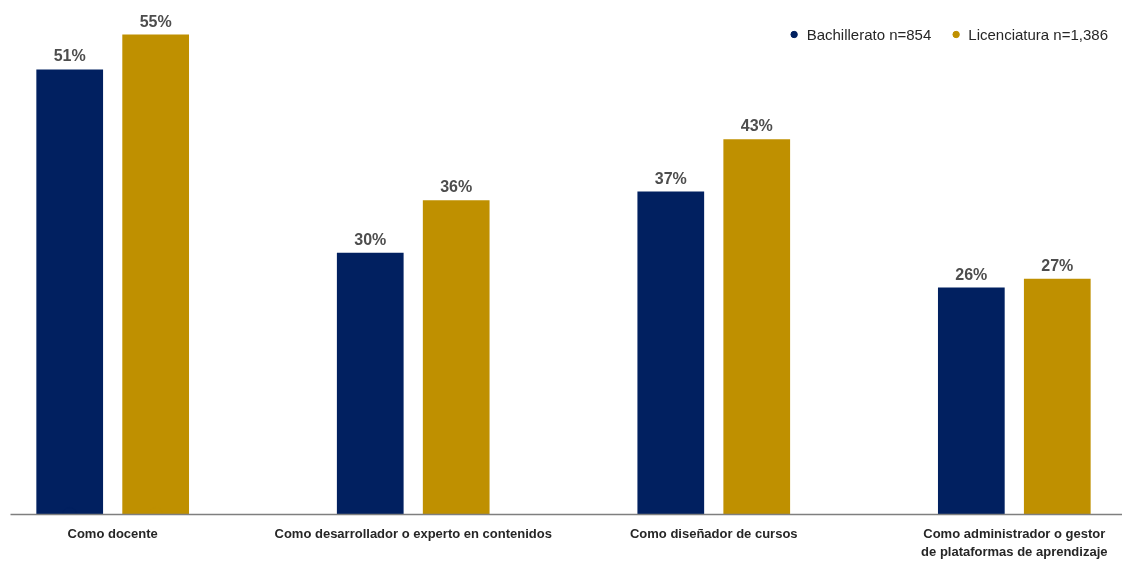 The height and width of the screenshot is (561, 1122). Describe the element at coordinates (756, 126) in the screenshot. I see `data-label: 43%` at that location.